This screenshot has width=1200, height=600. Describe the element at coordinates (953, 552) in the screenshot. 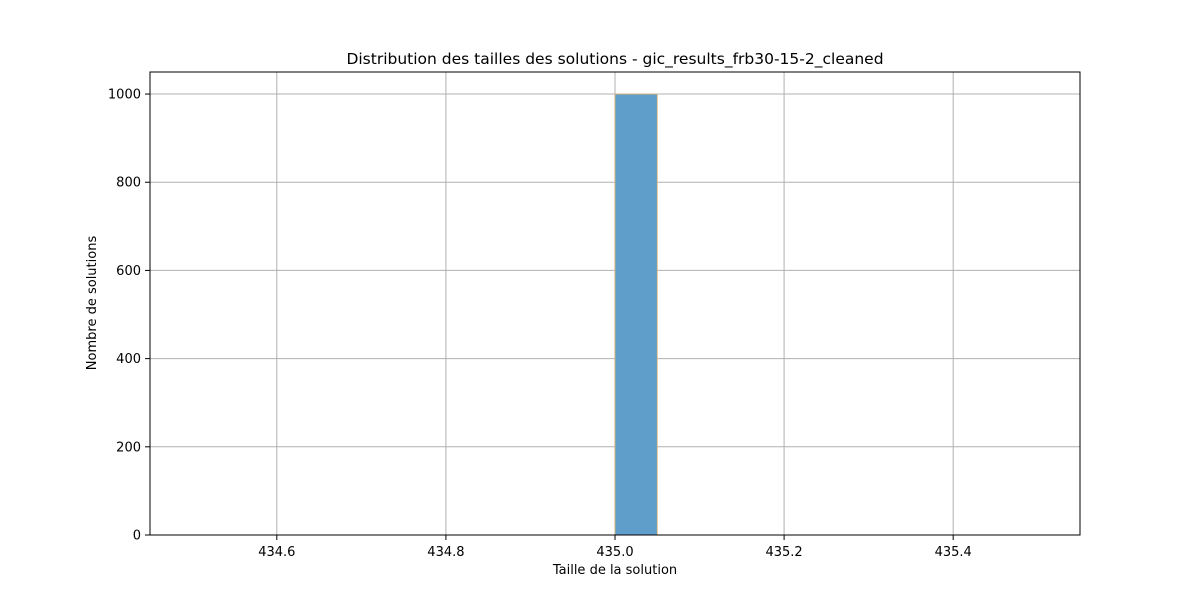

I see `x-tick-label: 435.4` at that location.